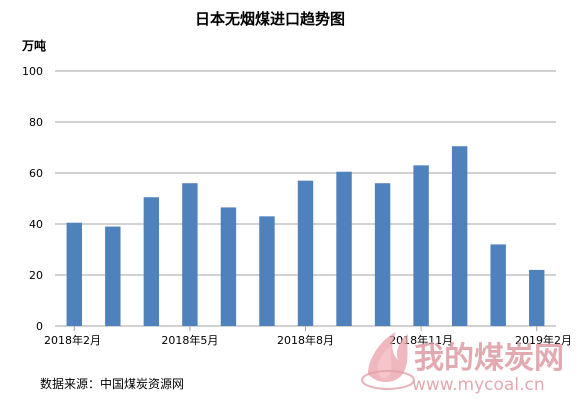 This screenshot has height=408, width=585. Describe the element at coordinates (36, 275) in the screenshot. I see `y-tick-label: 20` at that location.